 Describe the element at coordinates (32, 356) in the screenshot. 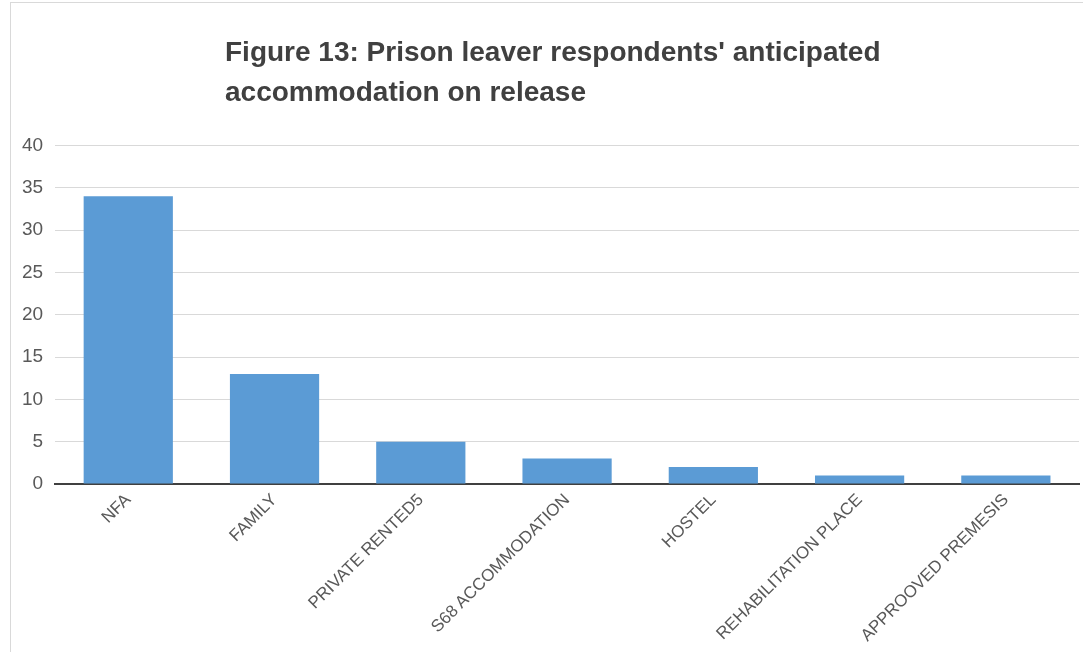

I see `y-tick-label: 15` at that location.